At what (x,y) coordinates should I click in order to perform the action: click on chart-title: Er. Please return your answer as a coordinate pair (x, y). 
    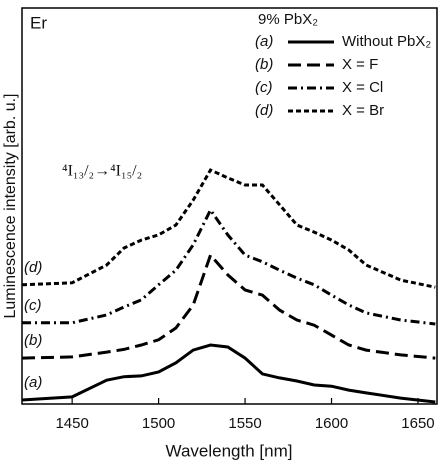
    Looking at the image, I should click on (38, 22).